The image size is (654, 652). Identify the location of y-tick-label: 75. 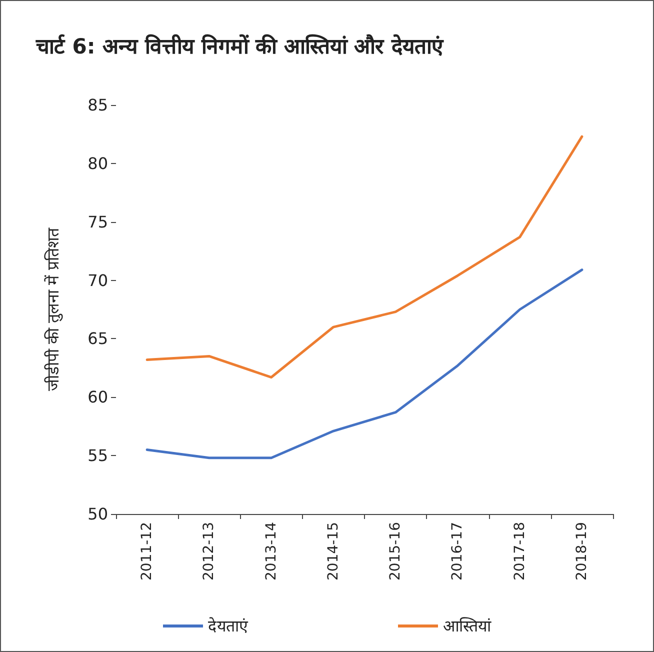
(98, 222).